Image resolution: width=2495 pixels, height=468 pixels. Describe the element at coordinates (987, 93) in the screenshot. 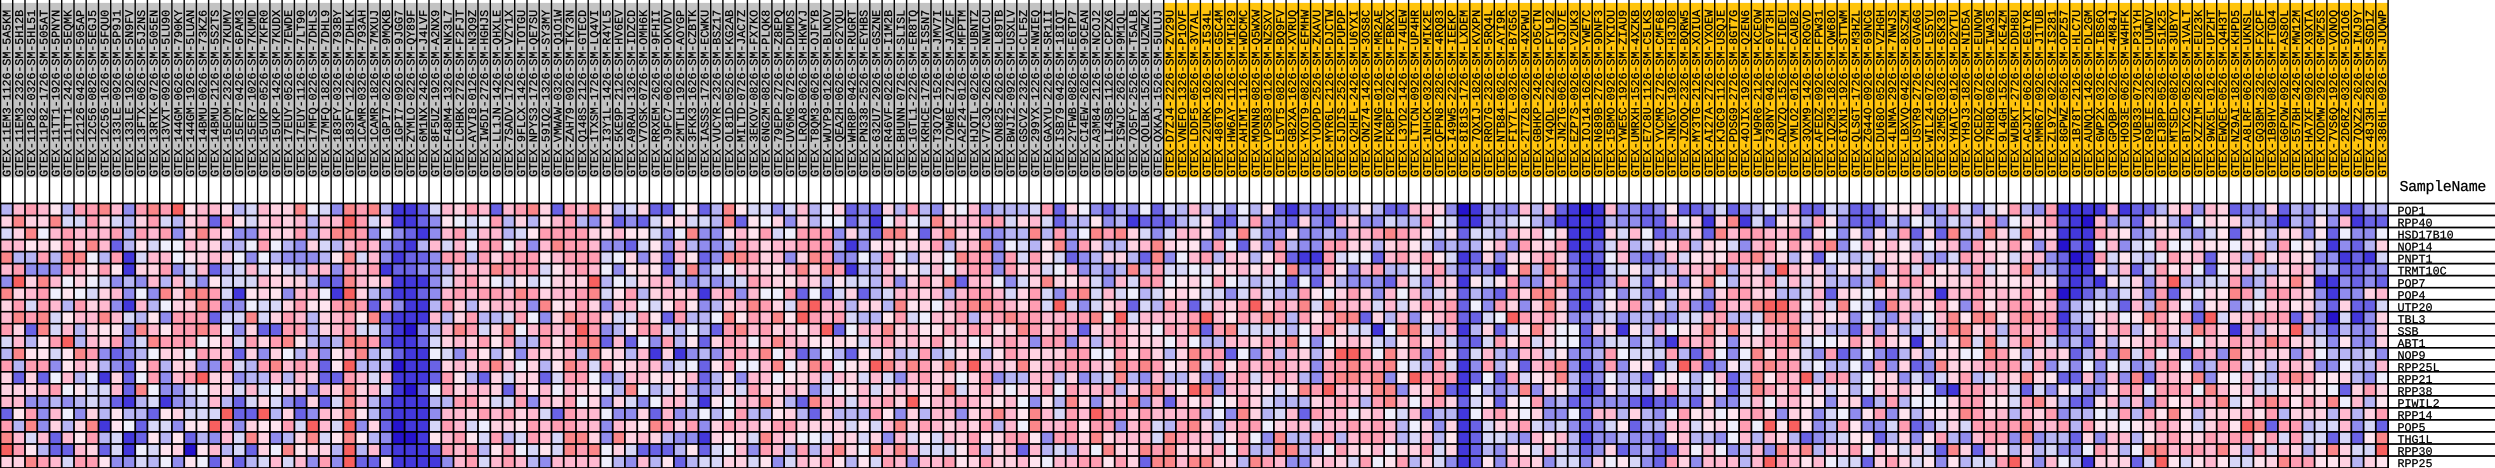

I see `svg-text: GTEX-V7C3Q-2626-SM-NWICU` at that location.